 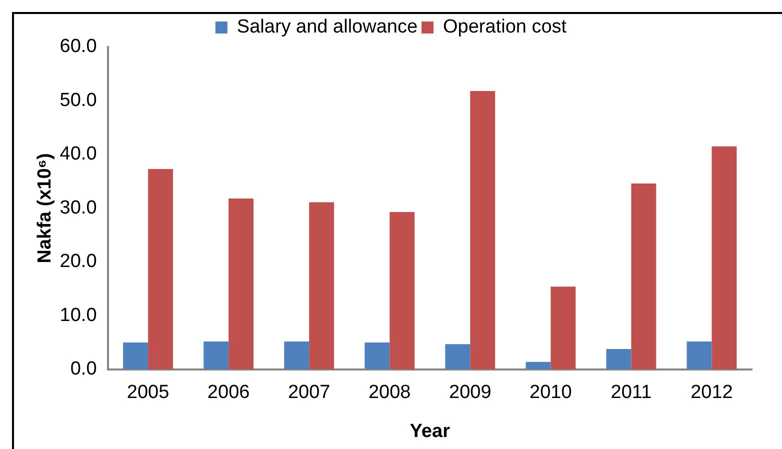 What do you see at coordinates (148, 393) in the screenshot?
I see `x-tick-label: 2005` at bounding box center [148, 393].